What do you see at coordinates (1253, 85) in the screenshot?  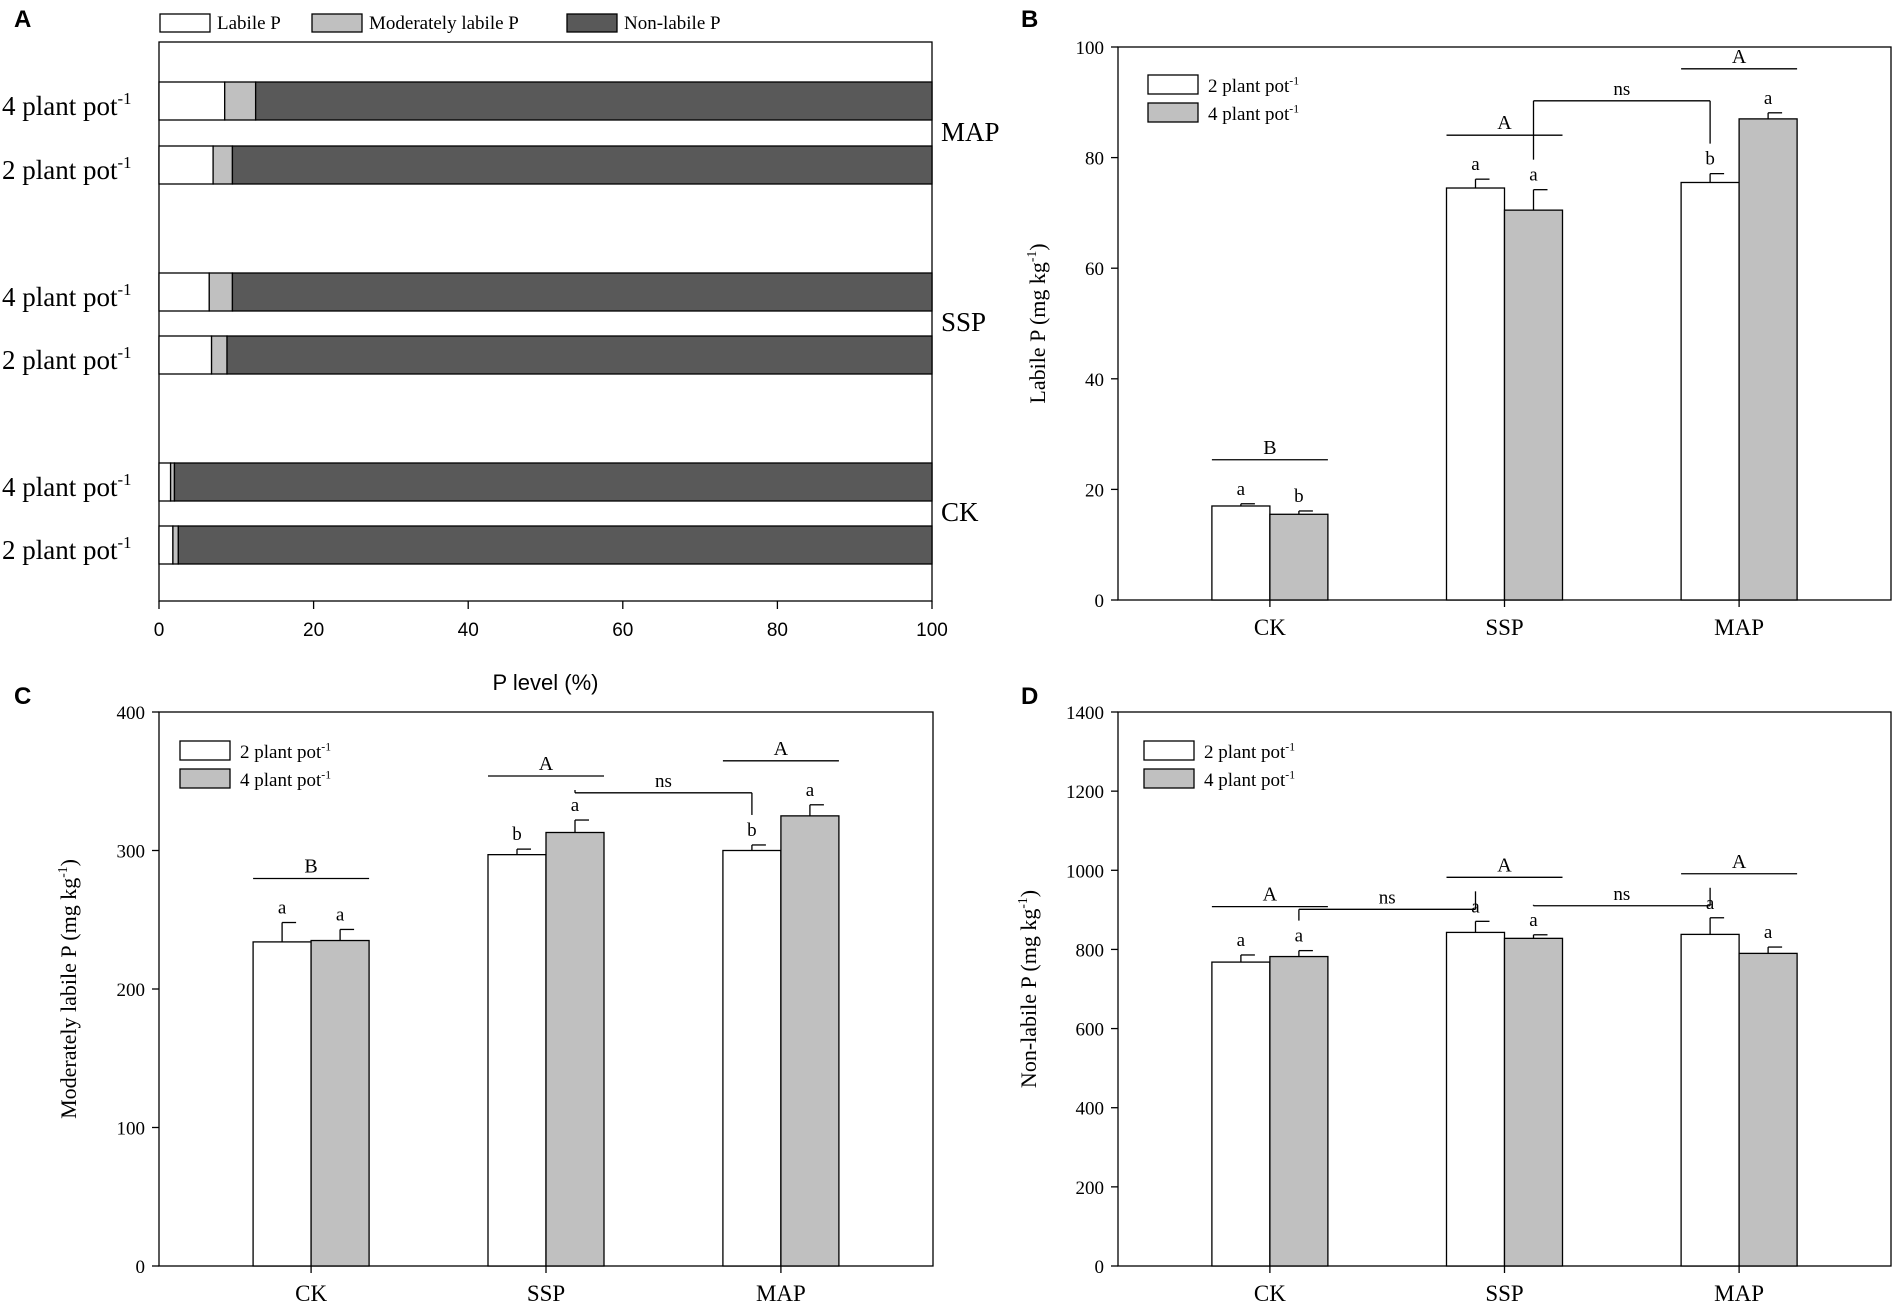 I see `legend-b-label-0: 2 plant pot-1` at bounding box center [1253, 85].